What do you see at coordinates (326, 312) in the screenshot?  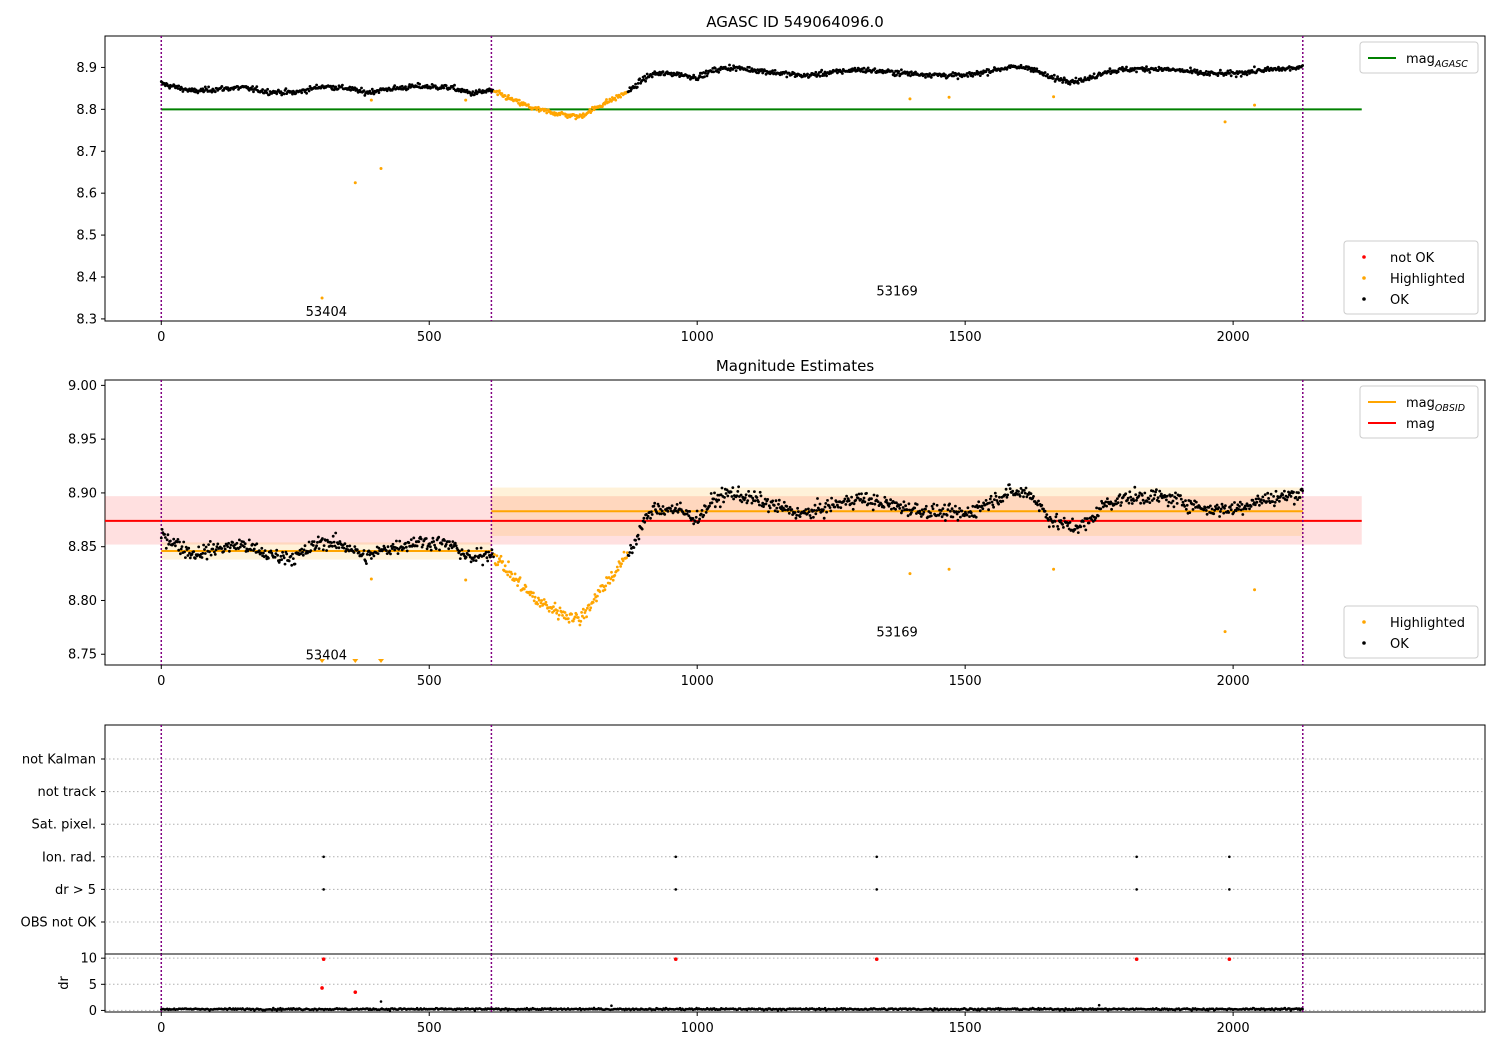 I see `obsid-annotation: 53404` at bounding box center [326, 312].